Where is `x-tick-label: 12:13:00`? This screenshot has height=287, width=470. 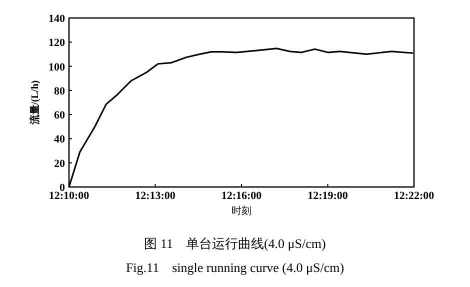 x-tick-label: 12:13:00 is located at coordinates (155, 196).